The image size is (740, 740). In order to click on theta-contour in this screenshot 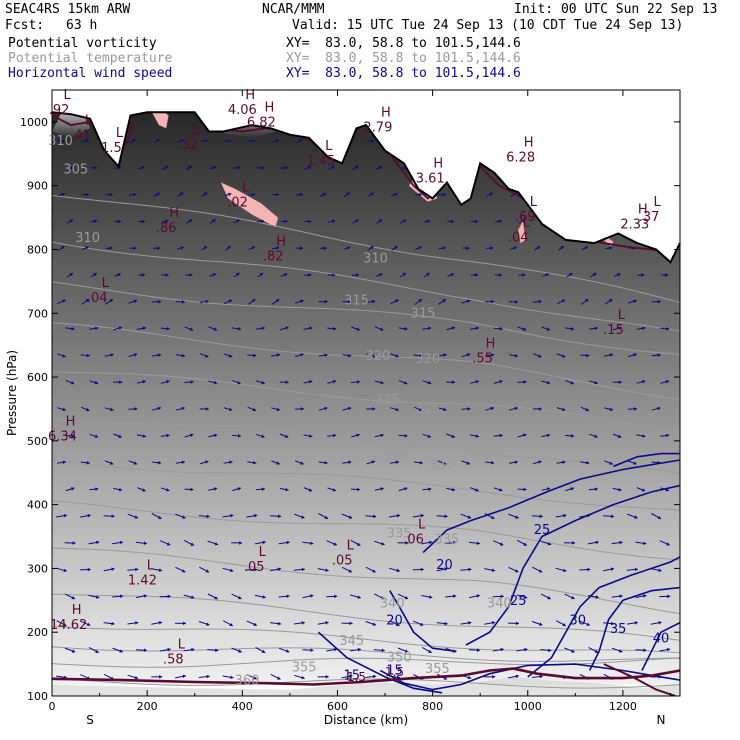, I will do `click(366, 361)`.